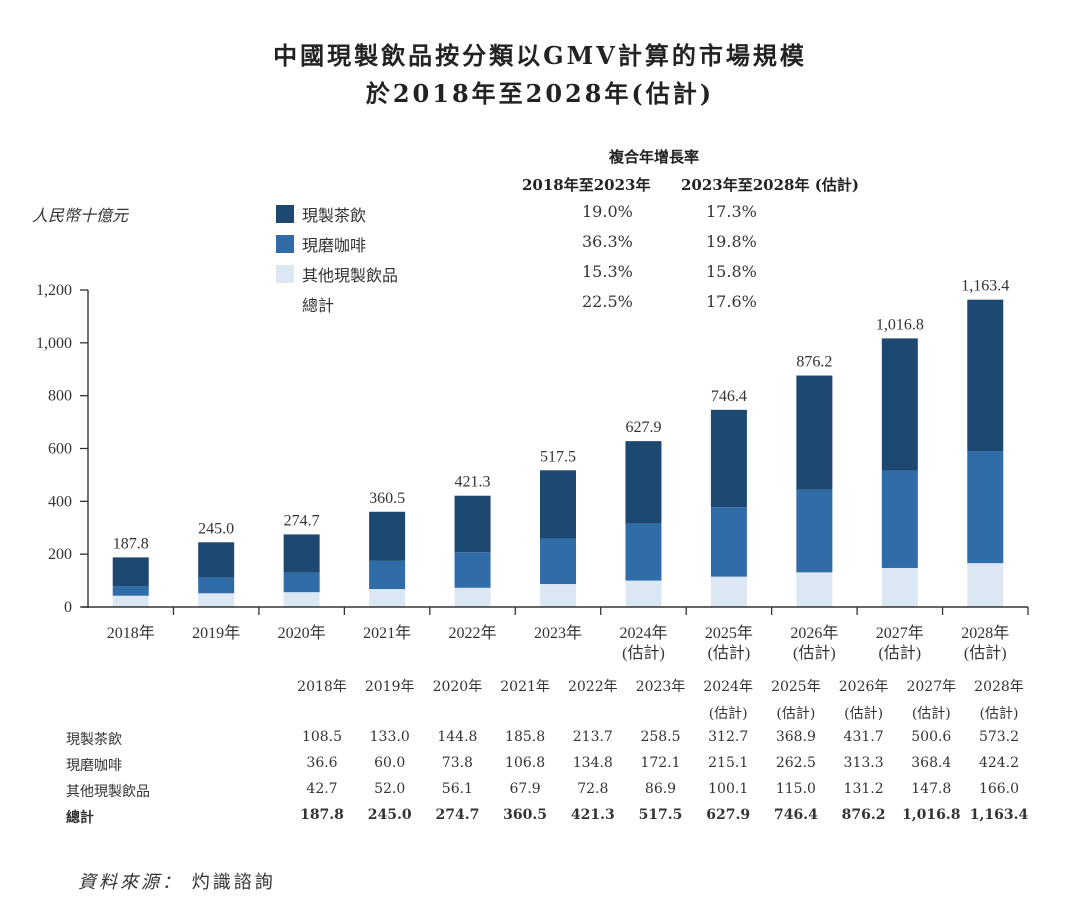 This screenshot has width=1080, height=914. I want to click on table-year-header: 2020年, so click(457, 687).